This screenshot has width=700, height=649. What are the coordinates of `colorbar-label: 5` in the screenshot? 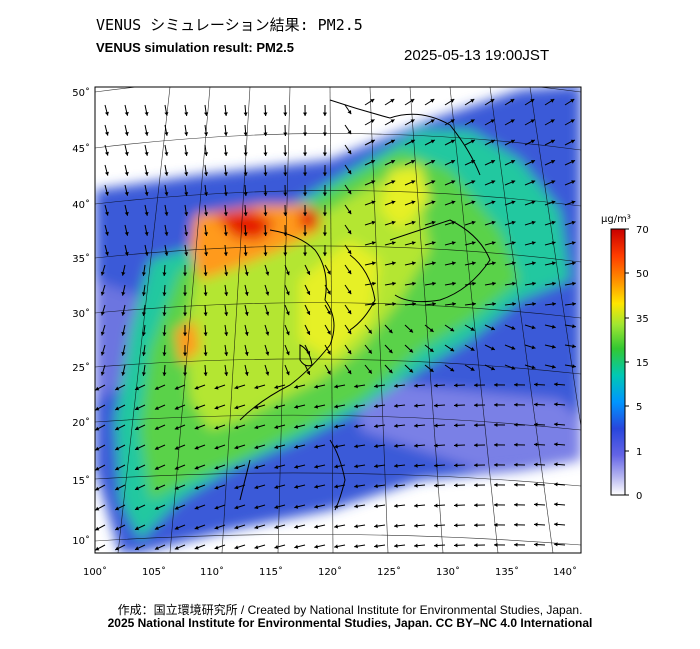 It's located at (639, 407).